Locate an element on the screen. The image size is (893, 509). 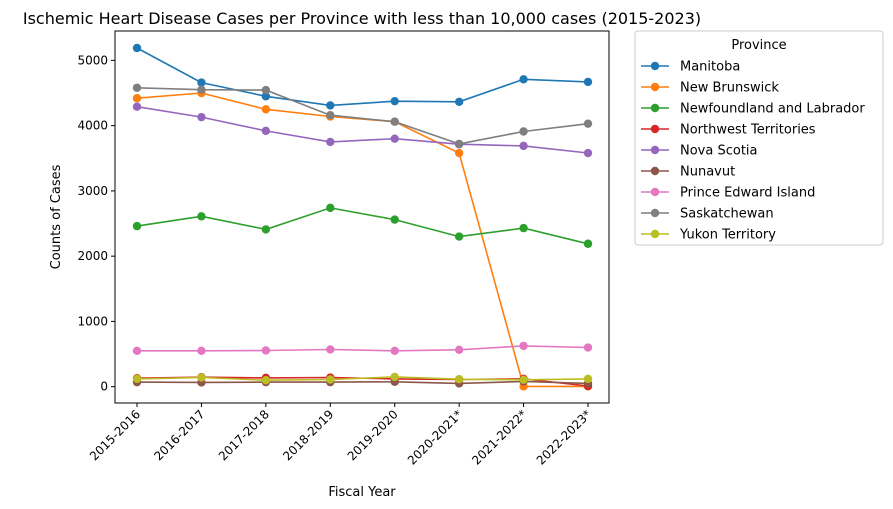
series-line-manitoba is located at coordinates (362, 77).